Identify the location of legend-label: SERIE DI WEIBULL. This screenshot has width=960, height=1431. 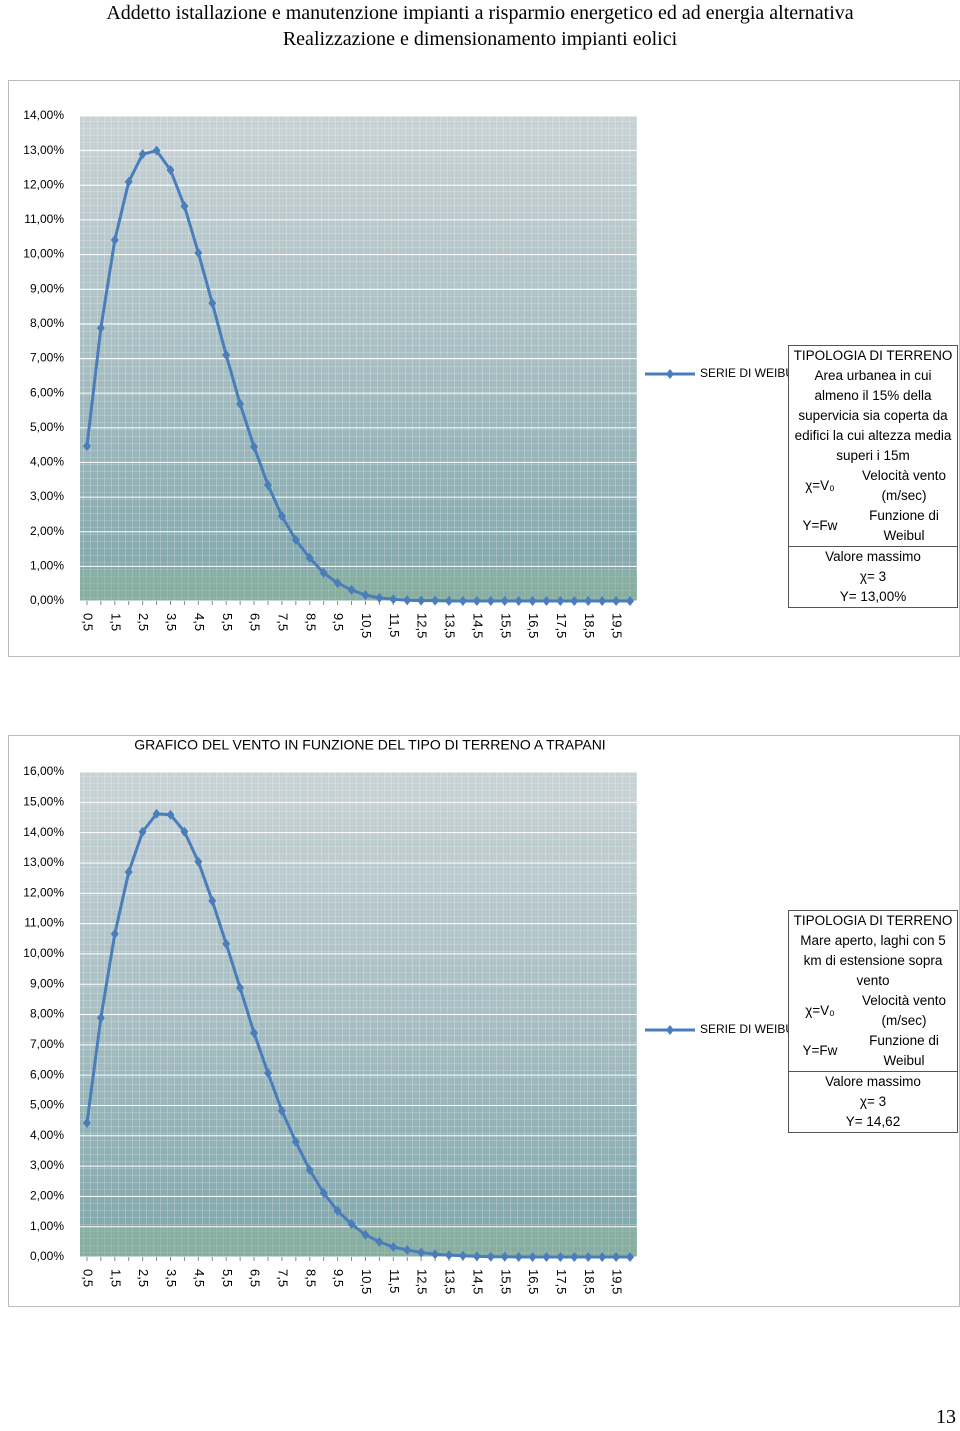
(754, 1029).